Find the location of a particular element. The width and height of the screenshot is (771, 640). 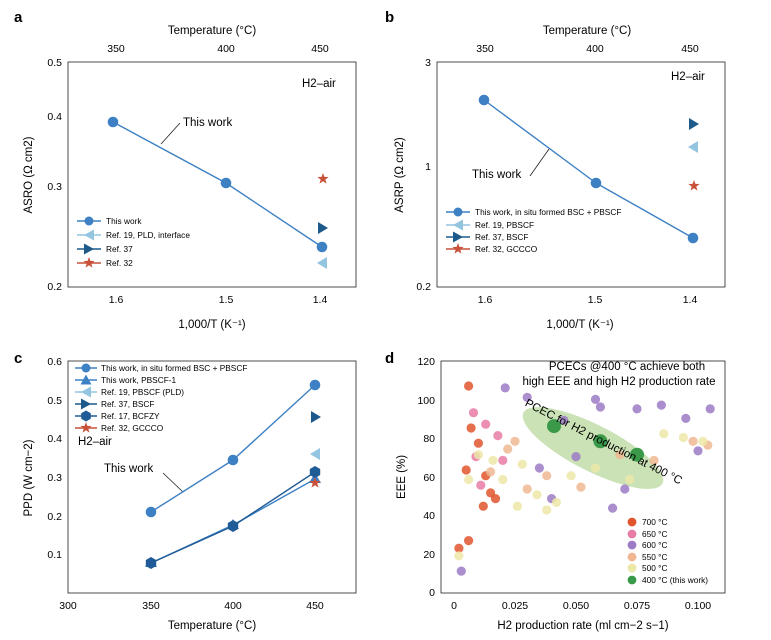

x-tick-c-350: 350 is located at coordinates (151, 606).